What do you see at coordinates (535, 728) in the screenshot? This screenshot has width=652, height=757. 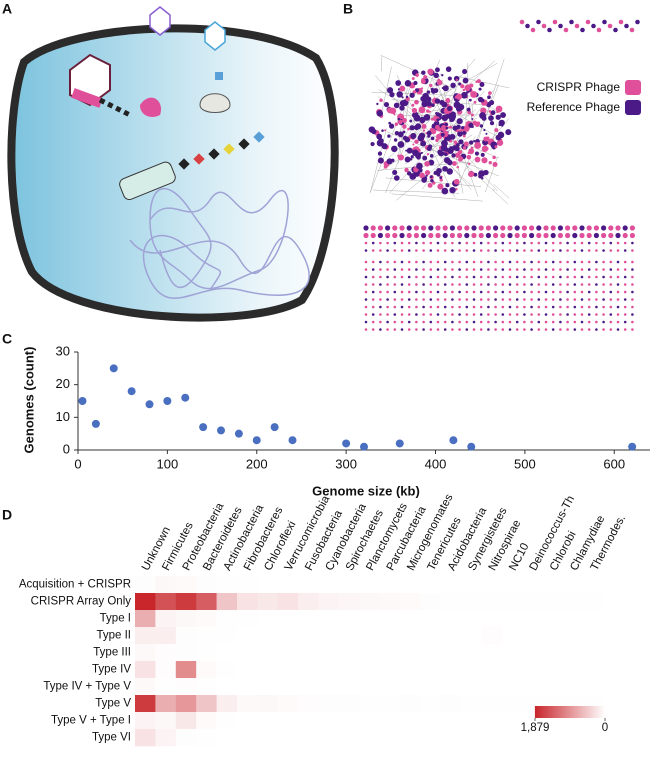 I see `colorbar-label: 1,879` at bounding box center [535, 728].